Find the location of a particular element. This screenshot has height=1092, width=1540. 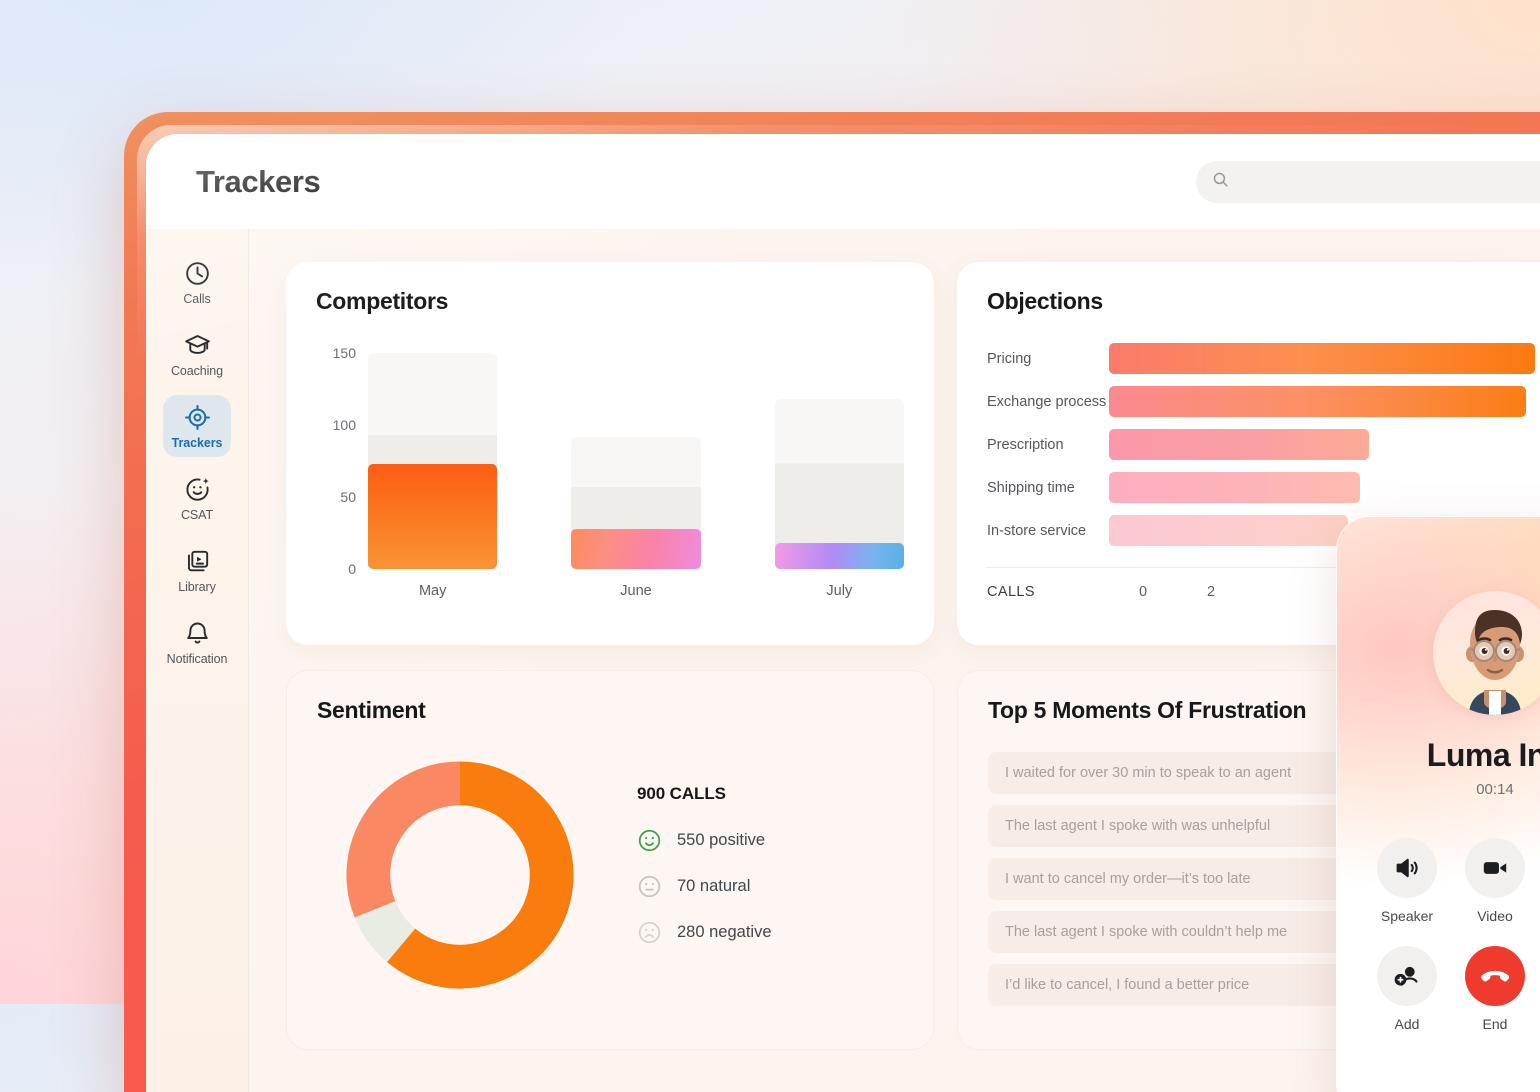

call-button-label: Add is located at coordinates (1407, 1024).